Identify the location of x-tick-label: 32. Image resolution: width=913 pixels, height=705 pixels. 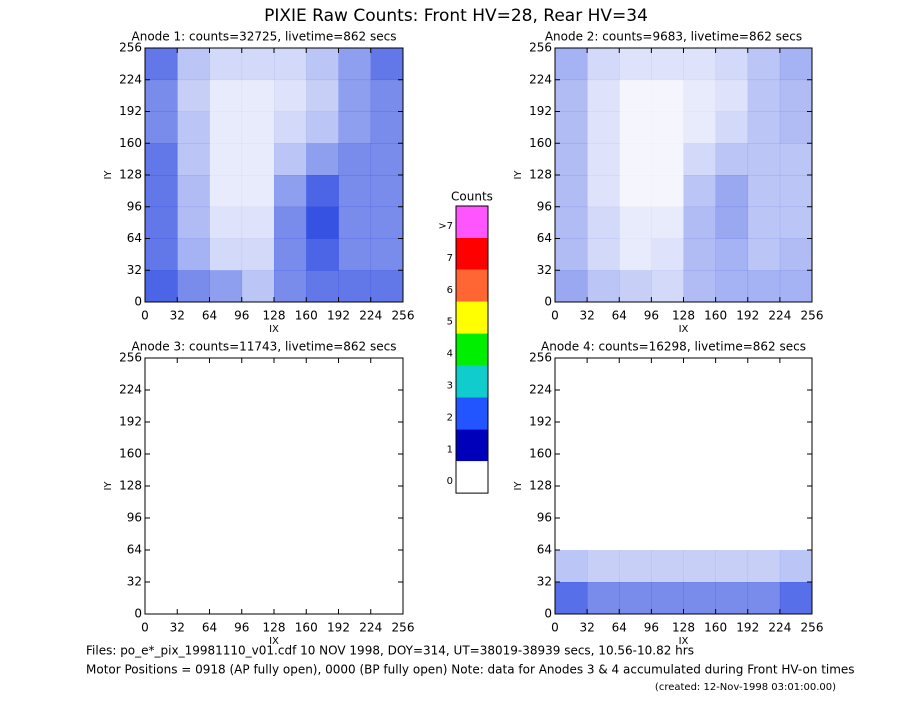
(177, 628).